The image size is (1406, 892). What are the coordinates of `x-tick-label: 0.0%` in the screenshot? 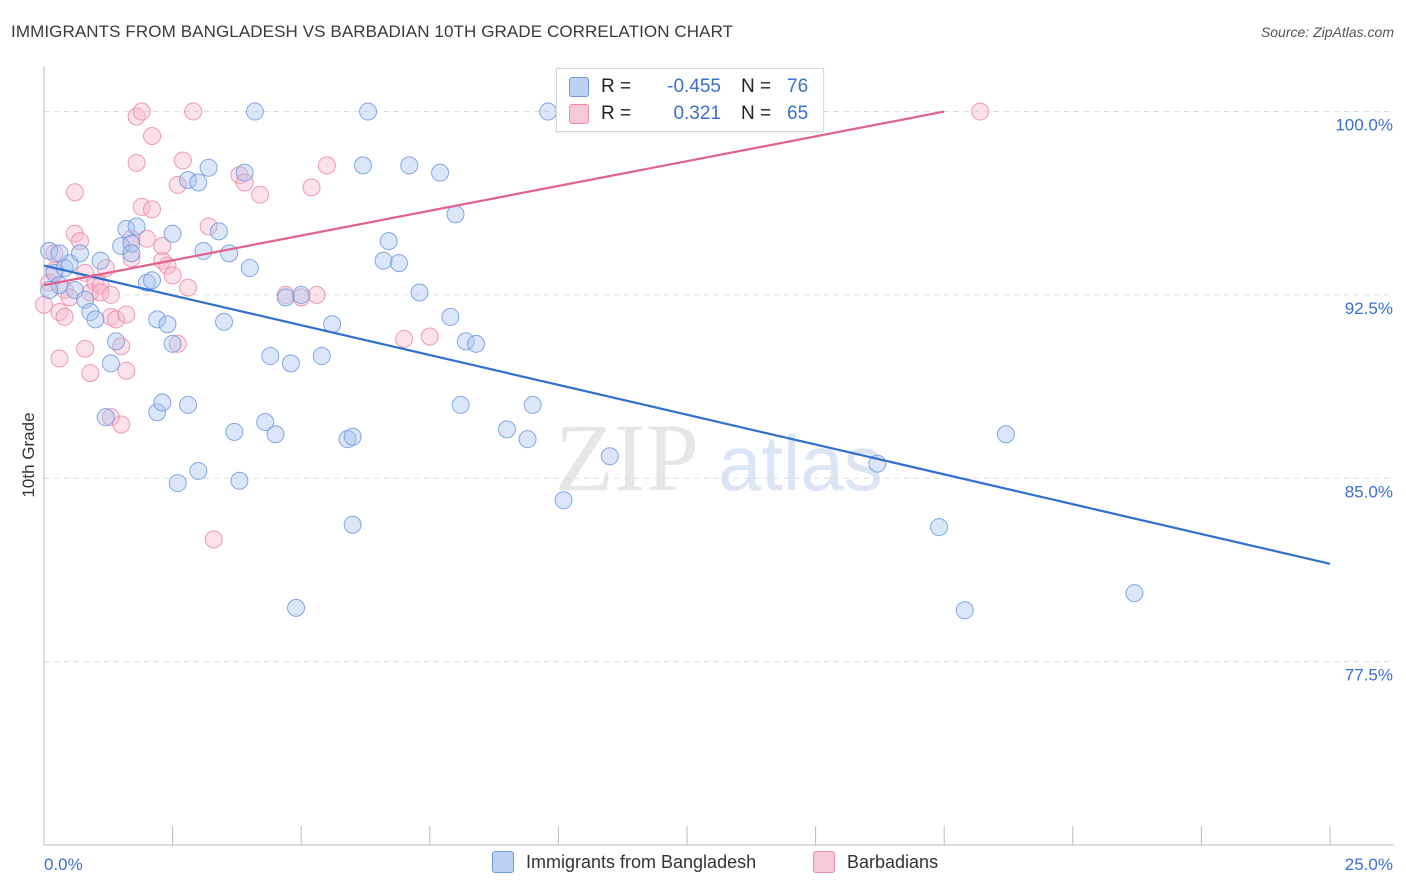 It's located at (63, 864).